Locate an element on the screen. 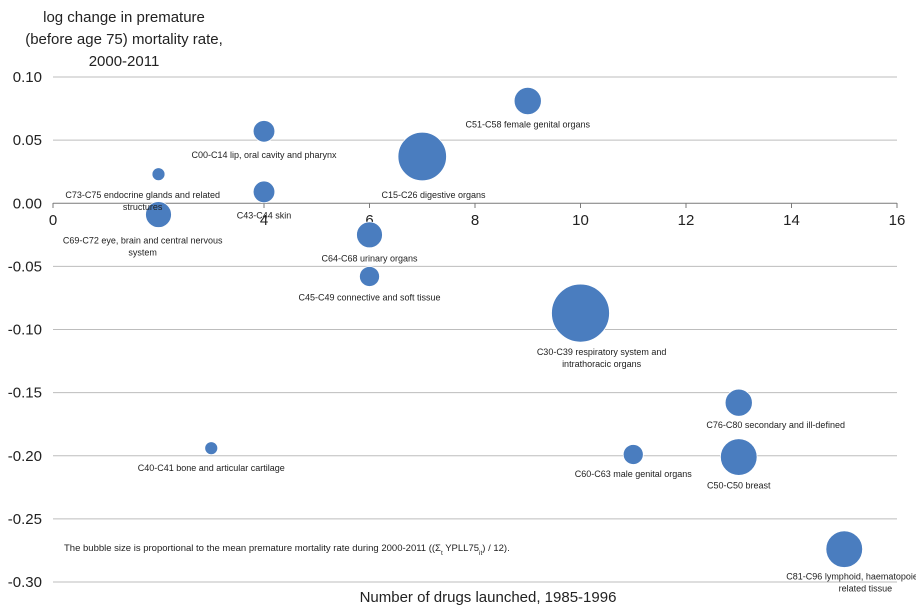  bubble-label: C43-C44 skin is located at coordinates (264, 215).